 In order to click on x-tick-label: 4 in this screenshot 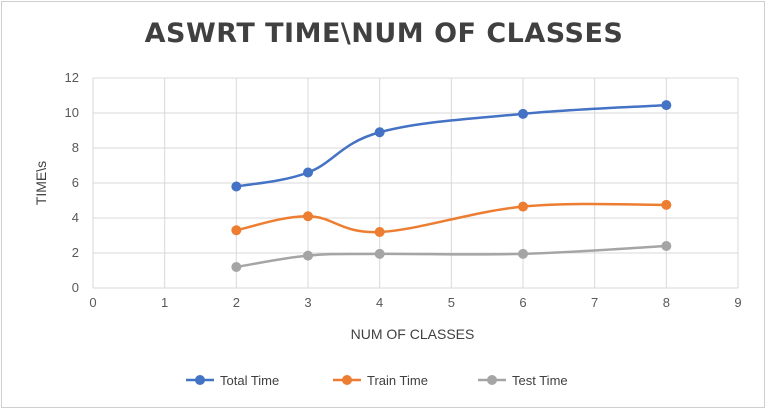, I will do `click(379, 302)`.